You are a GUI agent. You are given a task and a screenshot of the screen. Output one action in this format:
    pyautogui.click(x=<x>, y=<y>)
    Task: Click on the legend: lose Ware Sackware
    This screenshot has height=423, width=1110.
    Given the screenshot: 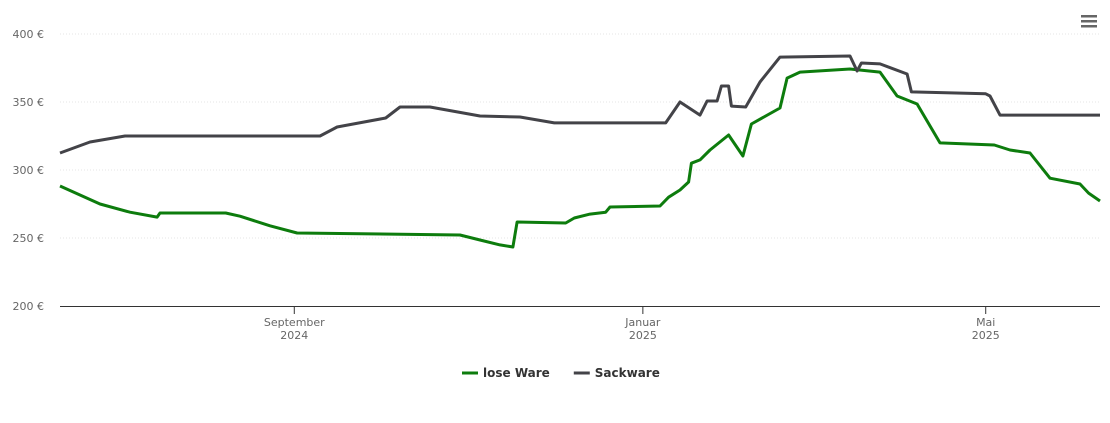 What is the action you would take?
    pyautogui.click(x=561, y=373)
    